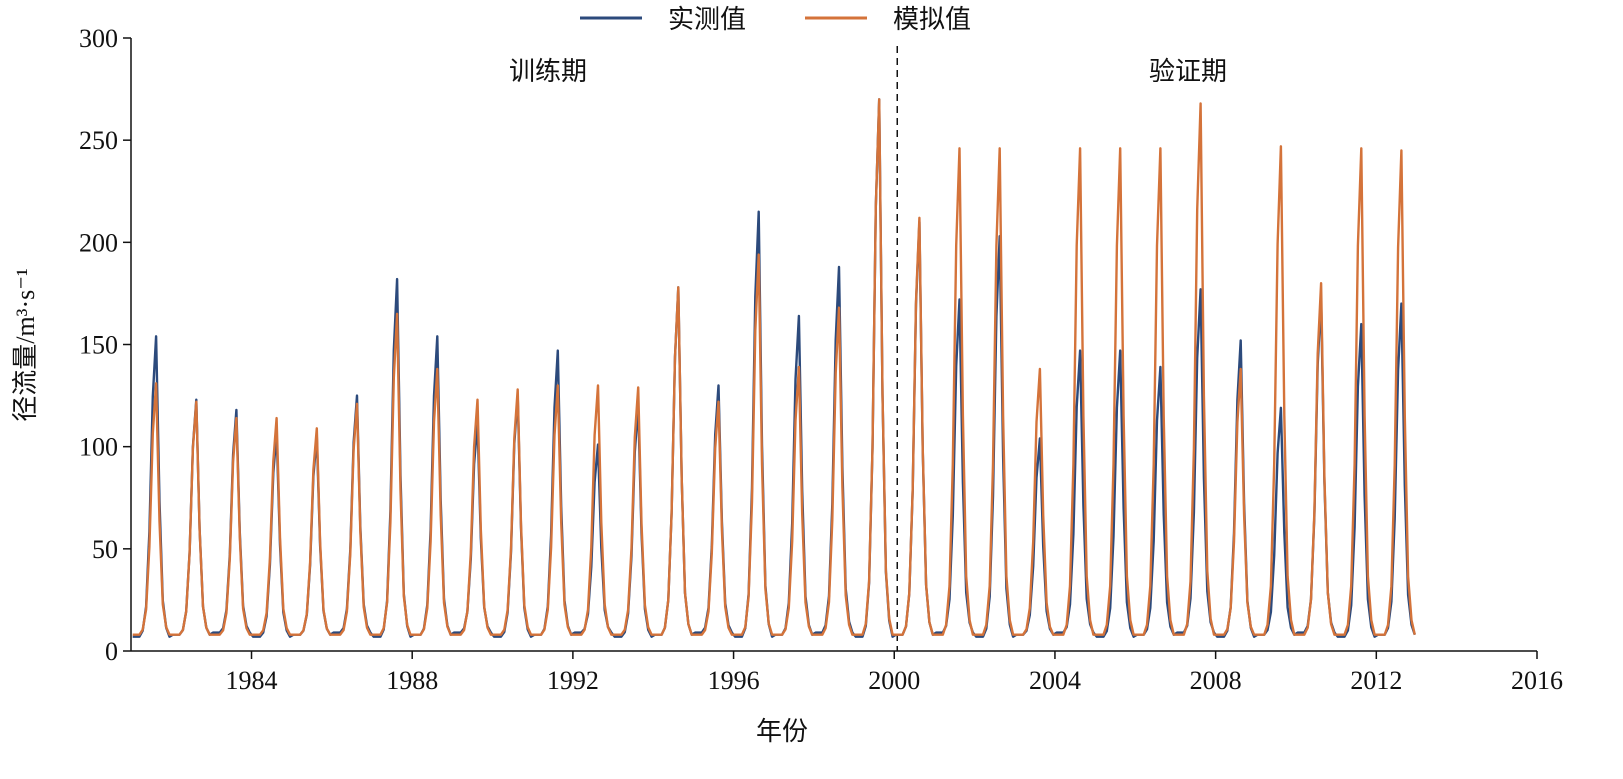 Image resolution: width=1623 pixels, height=779 pixels. What do you see at coordinates (98, 242) in the screenshot?
I see `y-tick-label: 200` at bounding box center [98, 242].